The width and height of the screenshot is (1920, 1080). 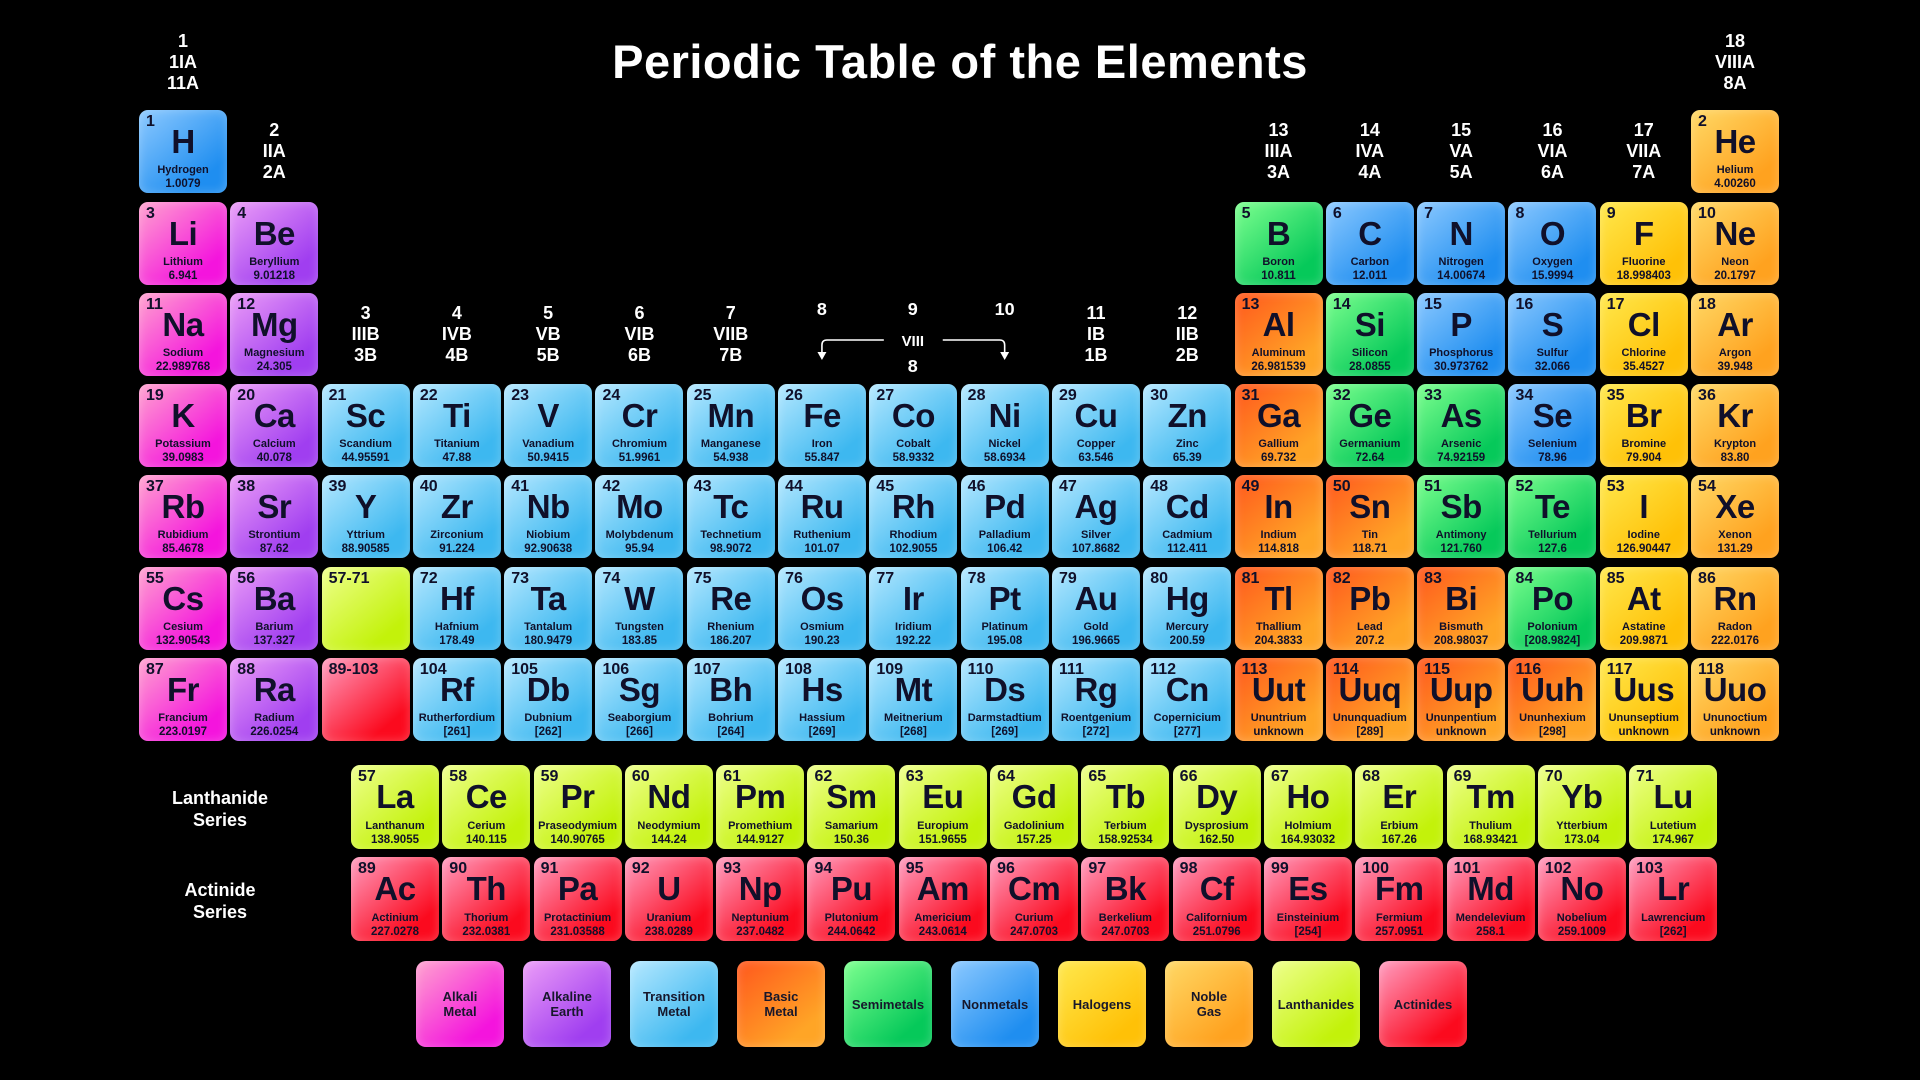 I want to click on element-tile-Ga: 31 Ga Gallium 69.732, so click(x=1278, y=426).